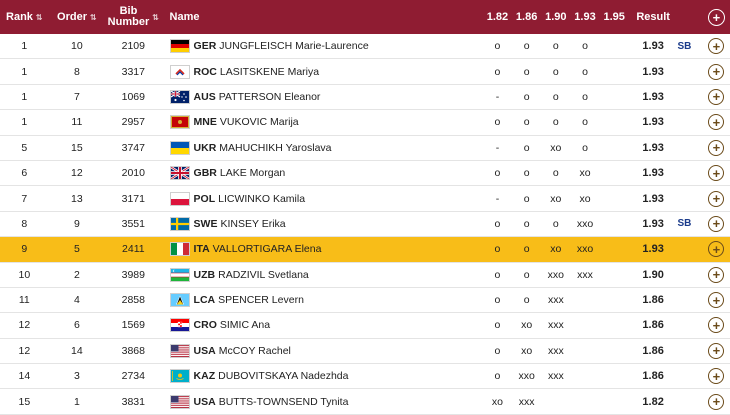  What do you see at coordinates (653, 17) in the screenshot?
I see `result-header: Result` at bounding box center [653, 17].